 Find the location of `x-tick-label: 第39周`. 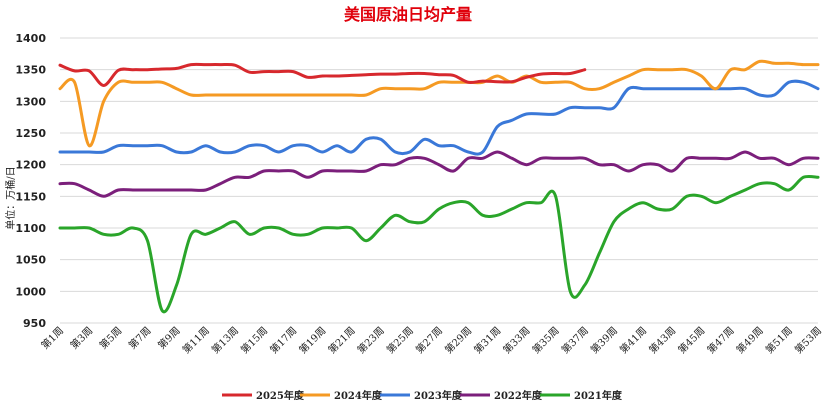

x-tick-label: 第39周 is located at coordinates (604, 340).